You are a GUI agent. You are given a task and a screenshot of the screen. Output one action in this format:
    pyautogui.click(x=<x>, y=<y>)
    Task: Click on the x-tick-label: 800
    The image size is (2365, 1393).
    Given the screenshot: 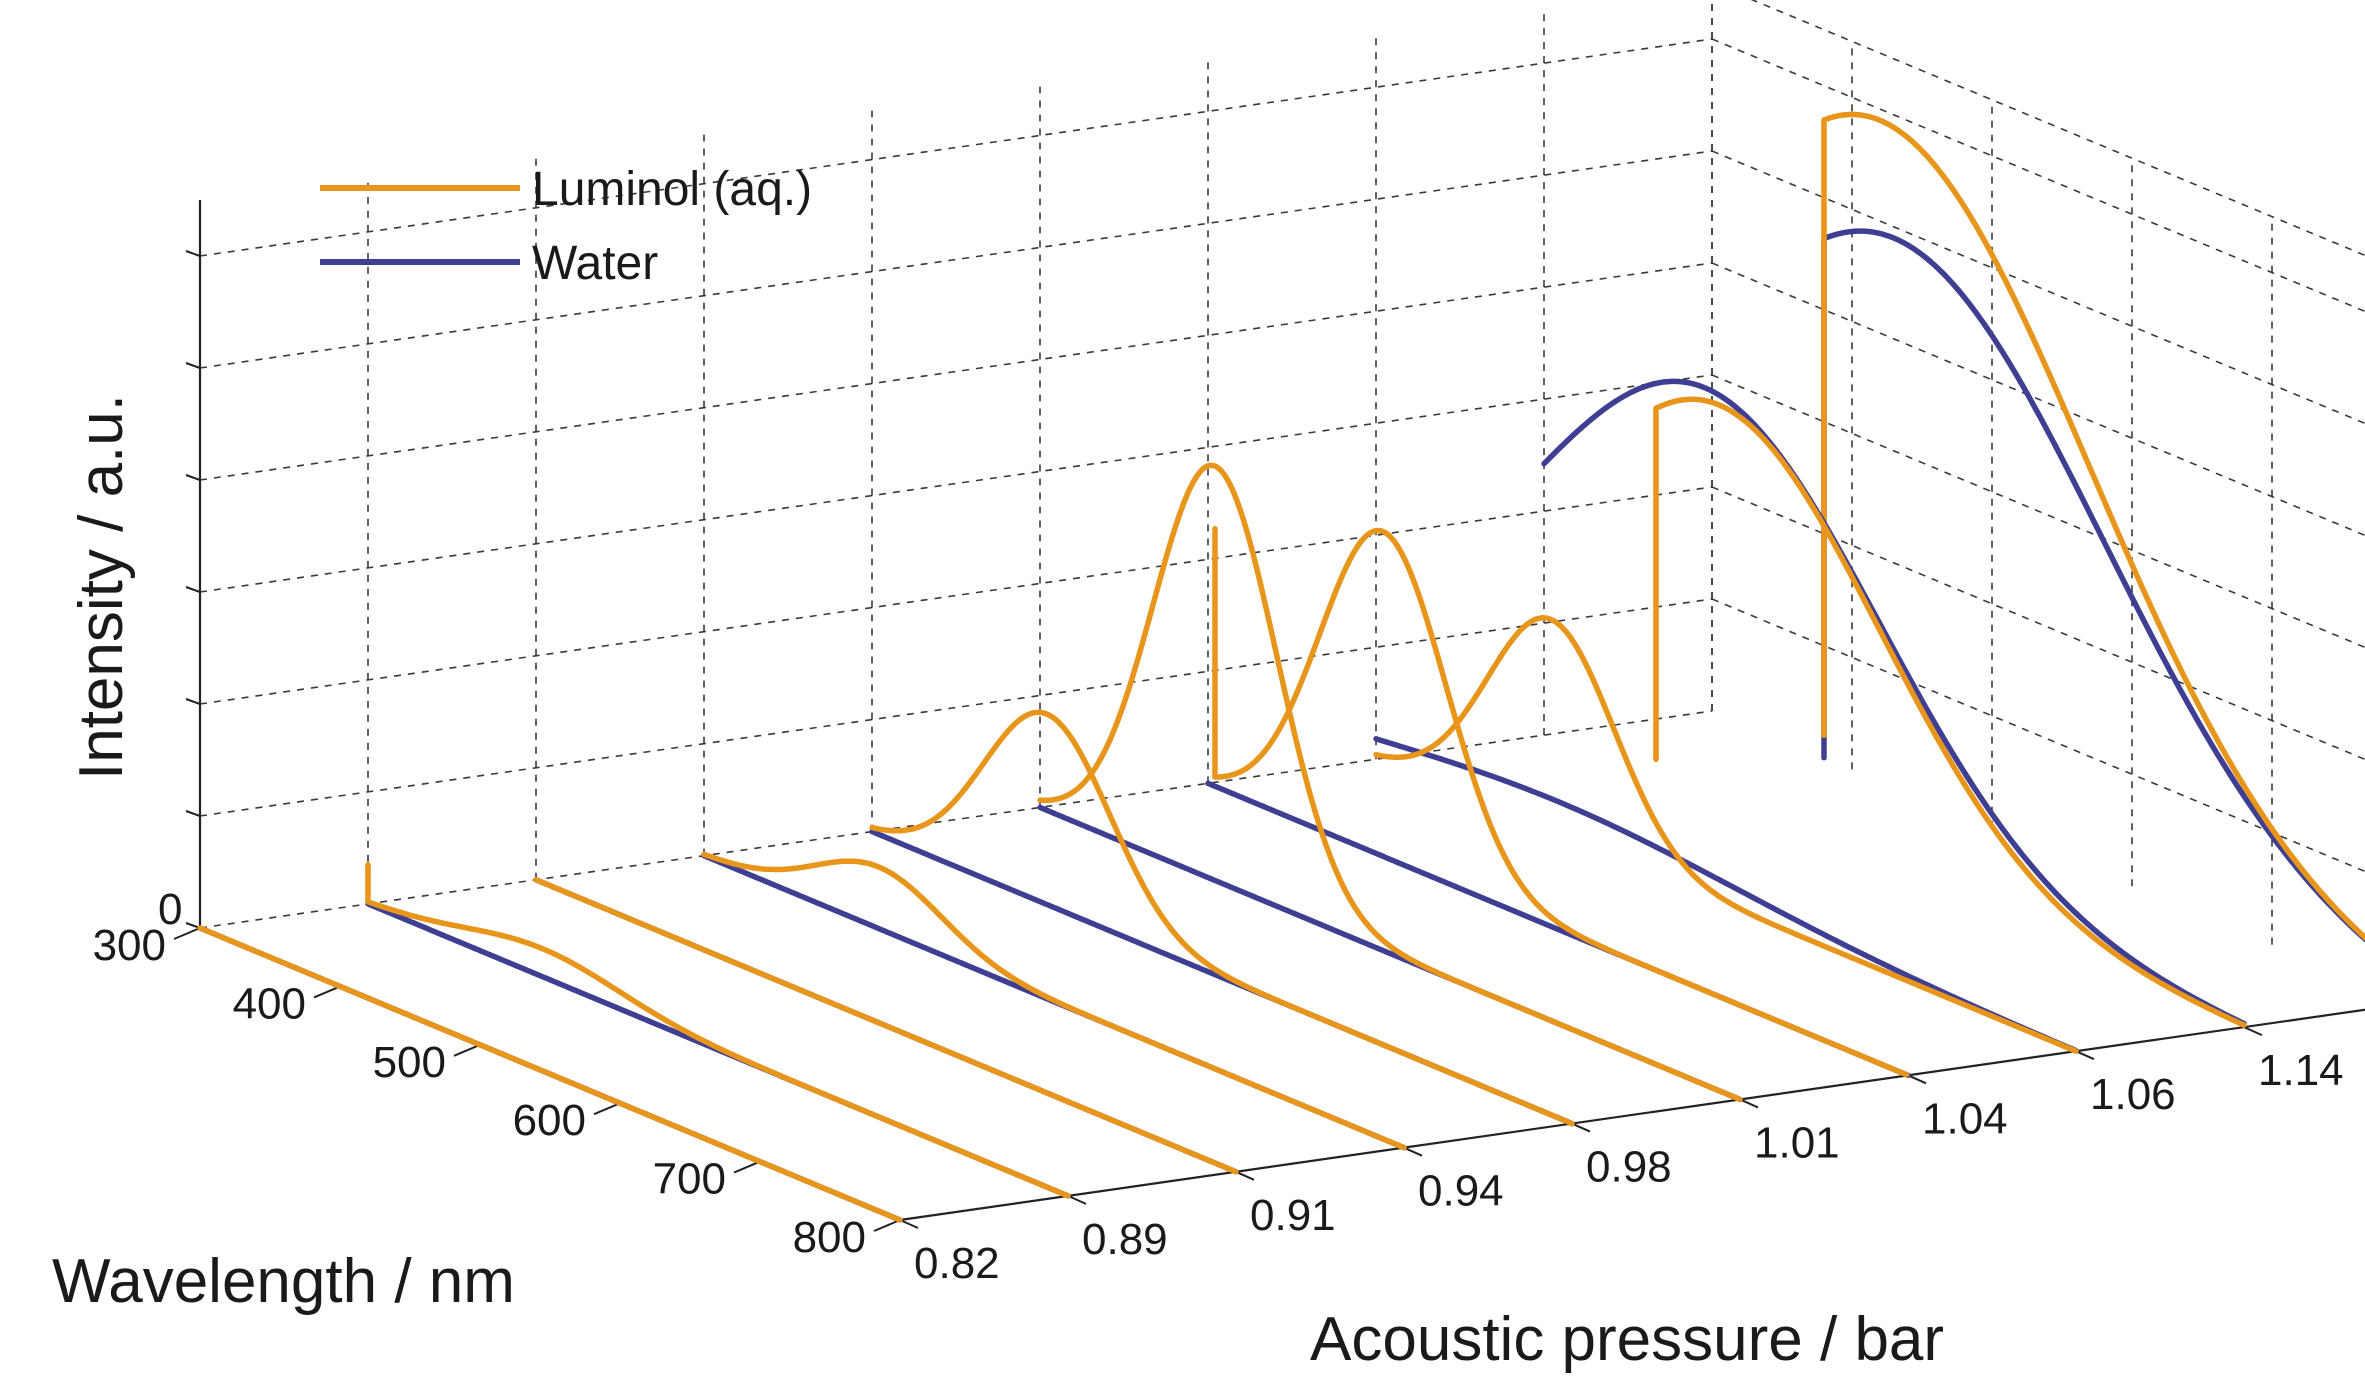 What is the action you would take?
    pyautogui.click(x=829, y=1237)
    